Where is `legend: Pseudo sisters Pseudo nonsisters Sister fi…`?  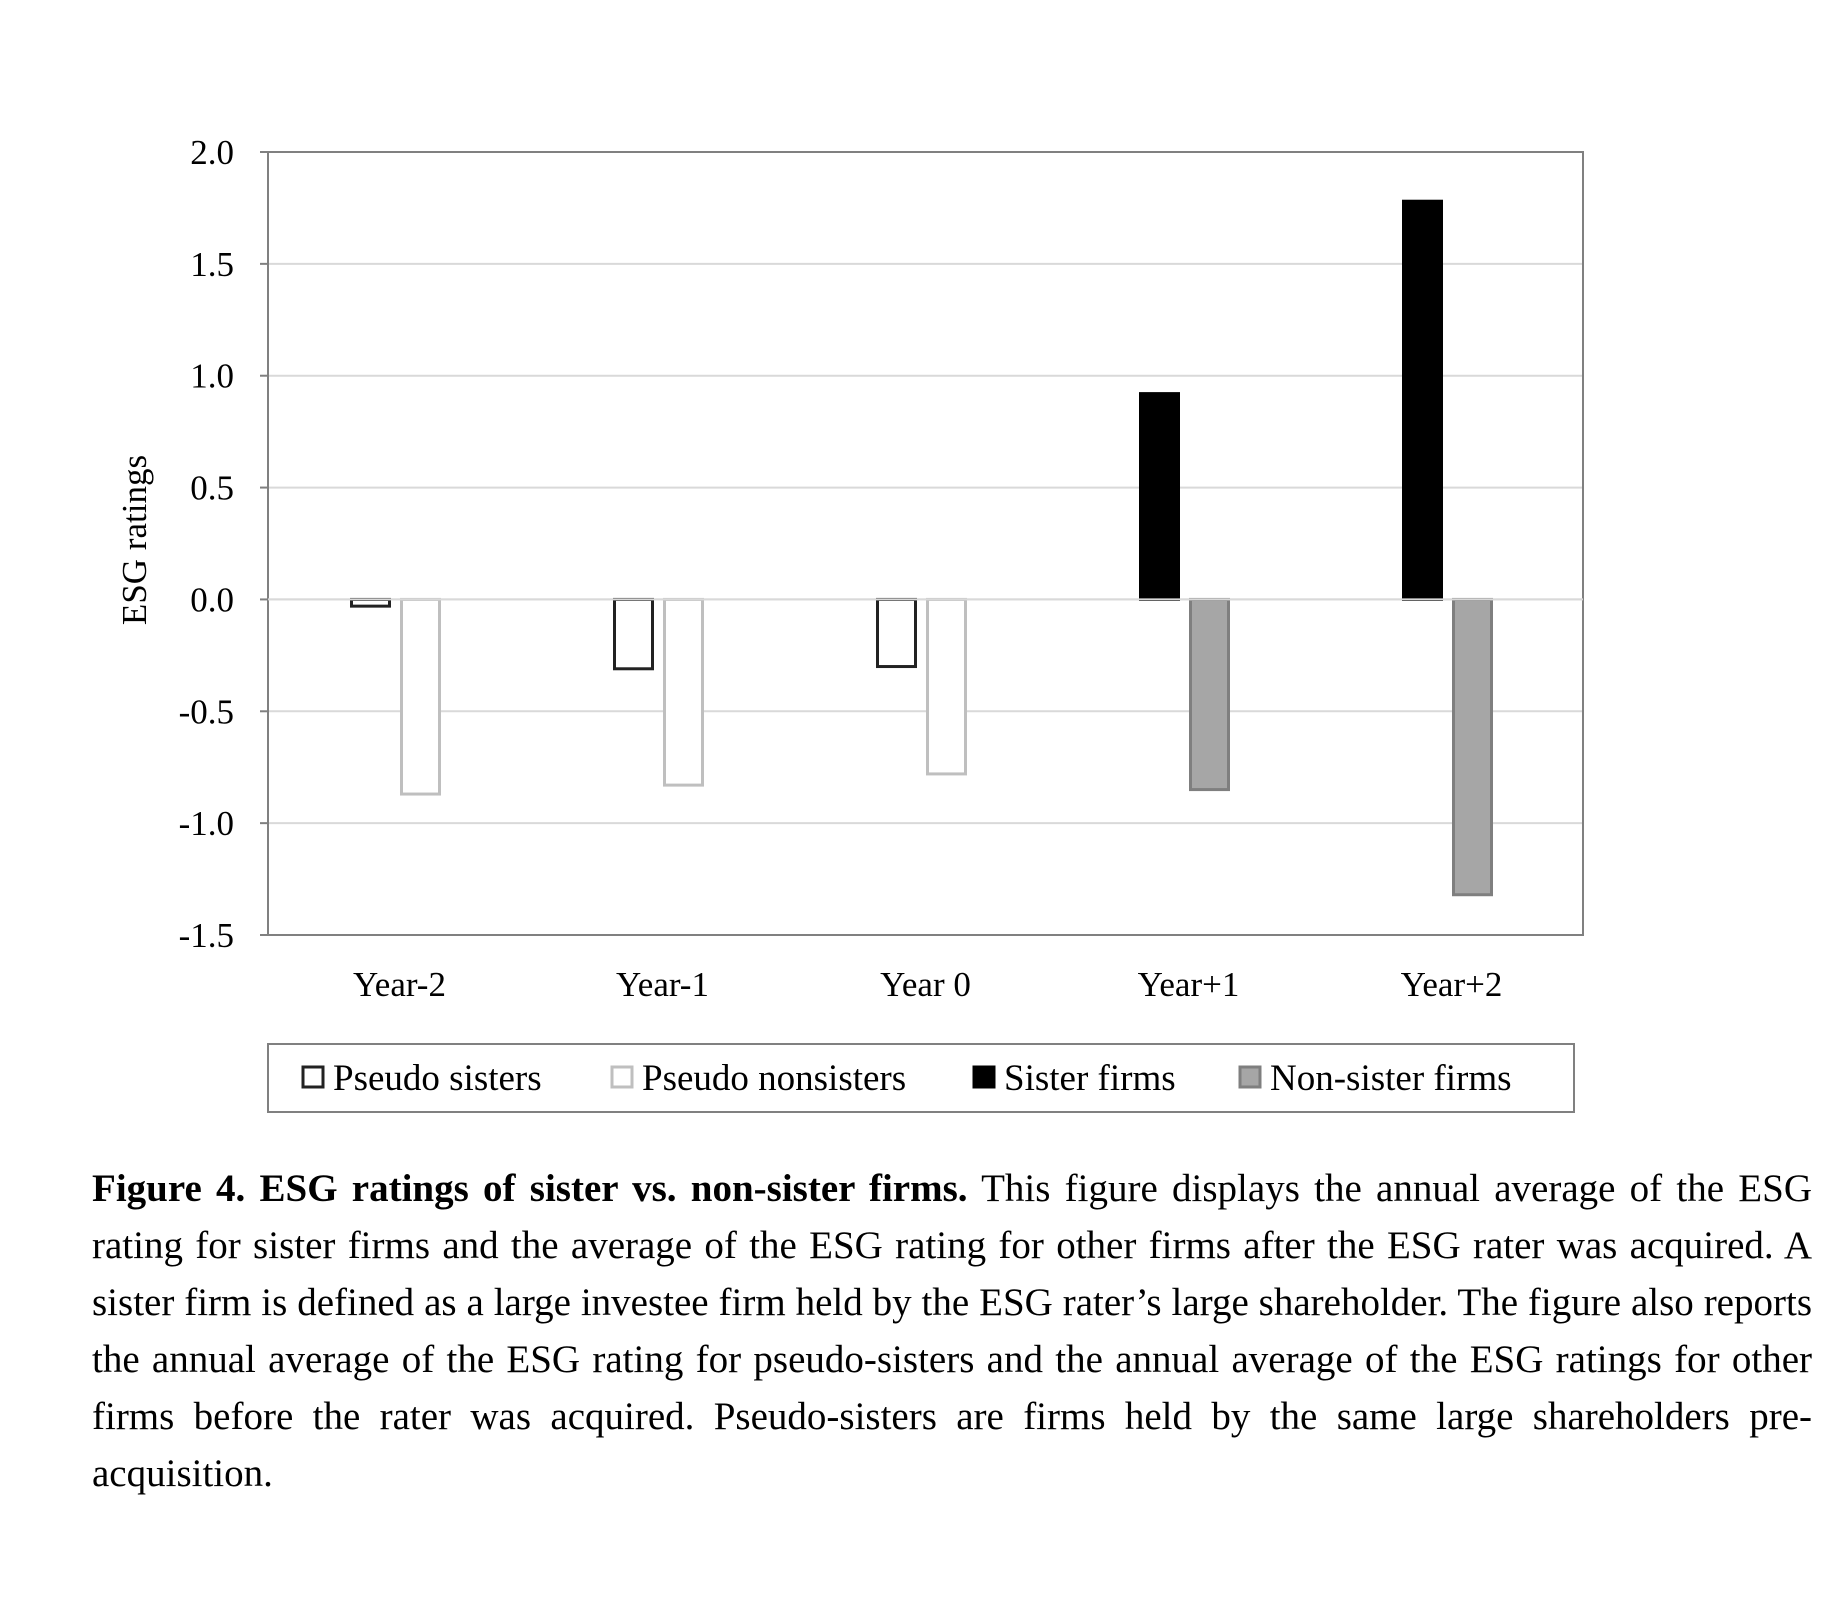
legend: Pseudo sisters Pseudo nonsisters Sister fi… is located at coordinates (921, 1078).